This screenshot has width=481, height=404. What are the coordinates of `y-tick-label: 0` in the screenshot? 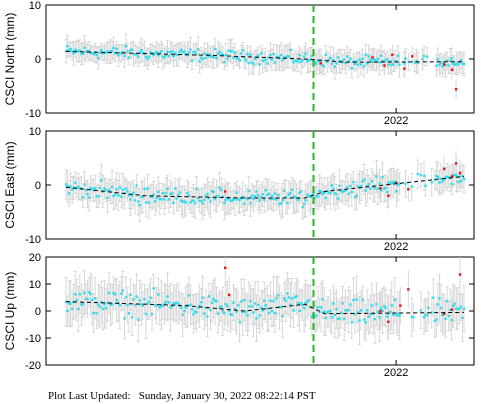 It's located at (38, 312).